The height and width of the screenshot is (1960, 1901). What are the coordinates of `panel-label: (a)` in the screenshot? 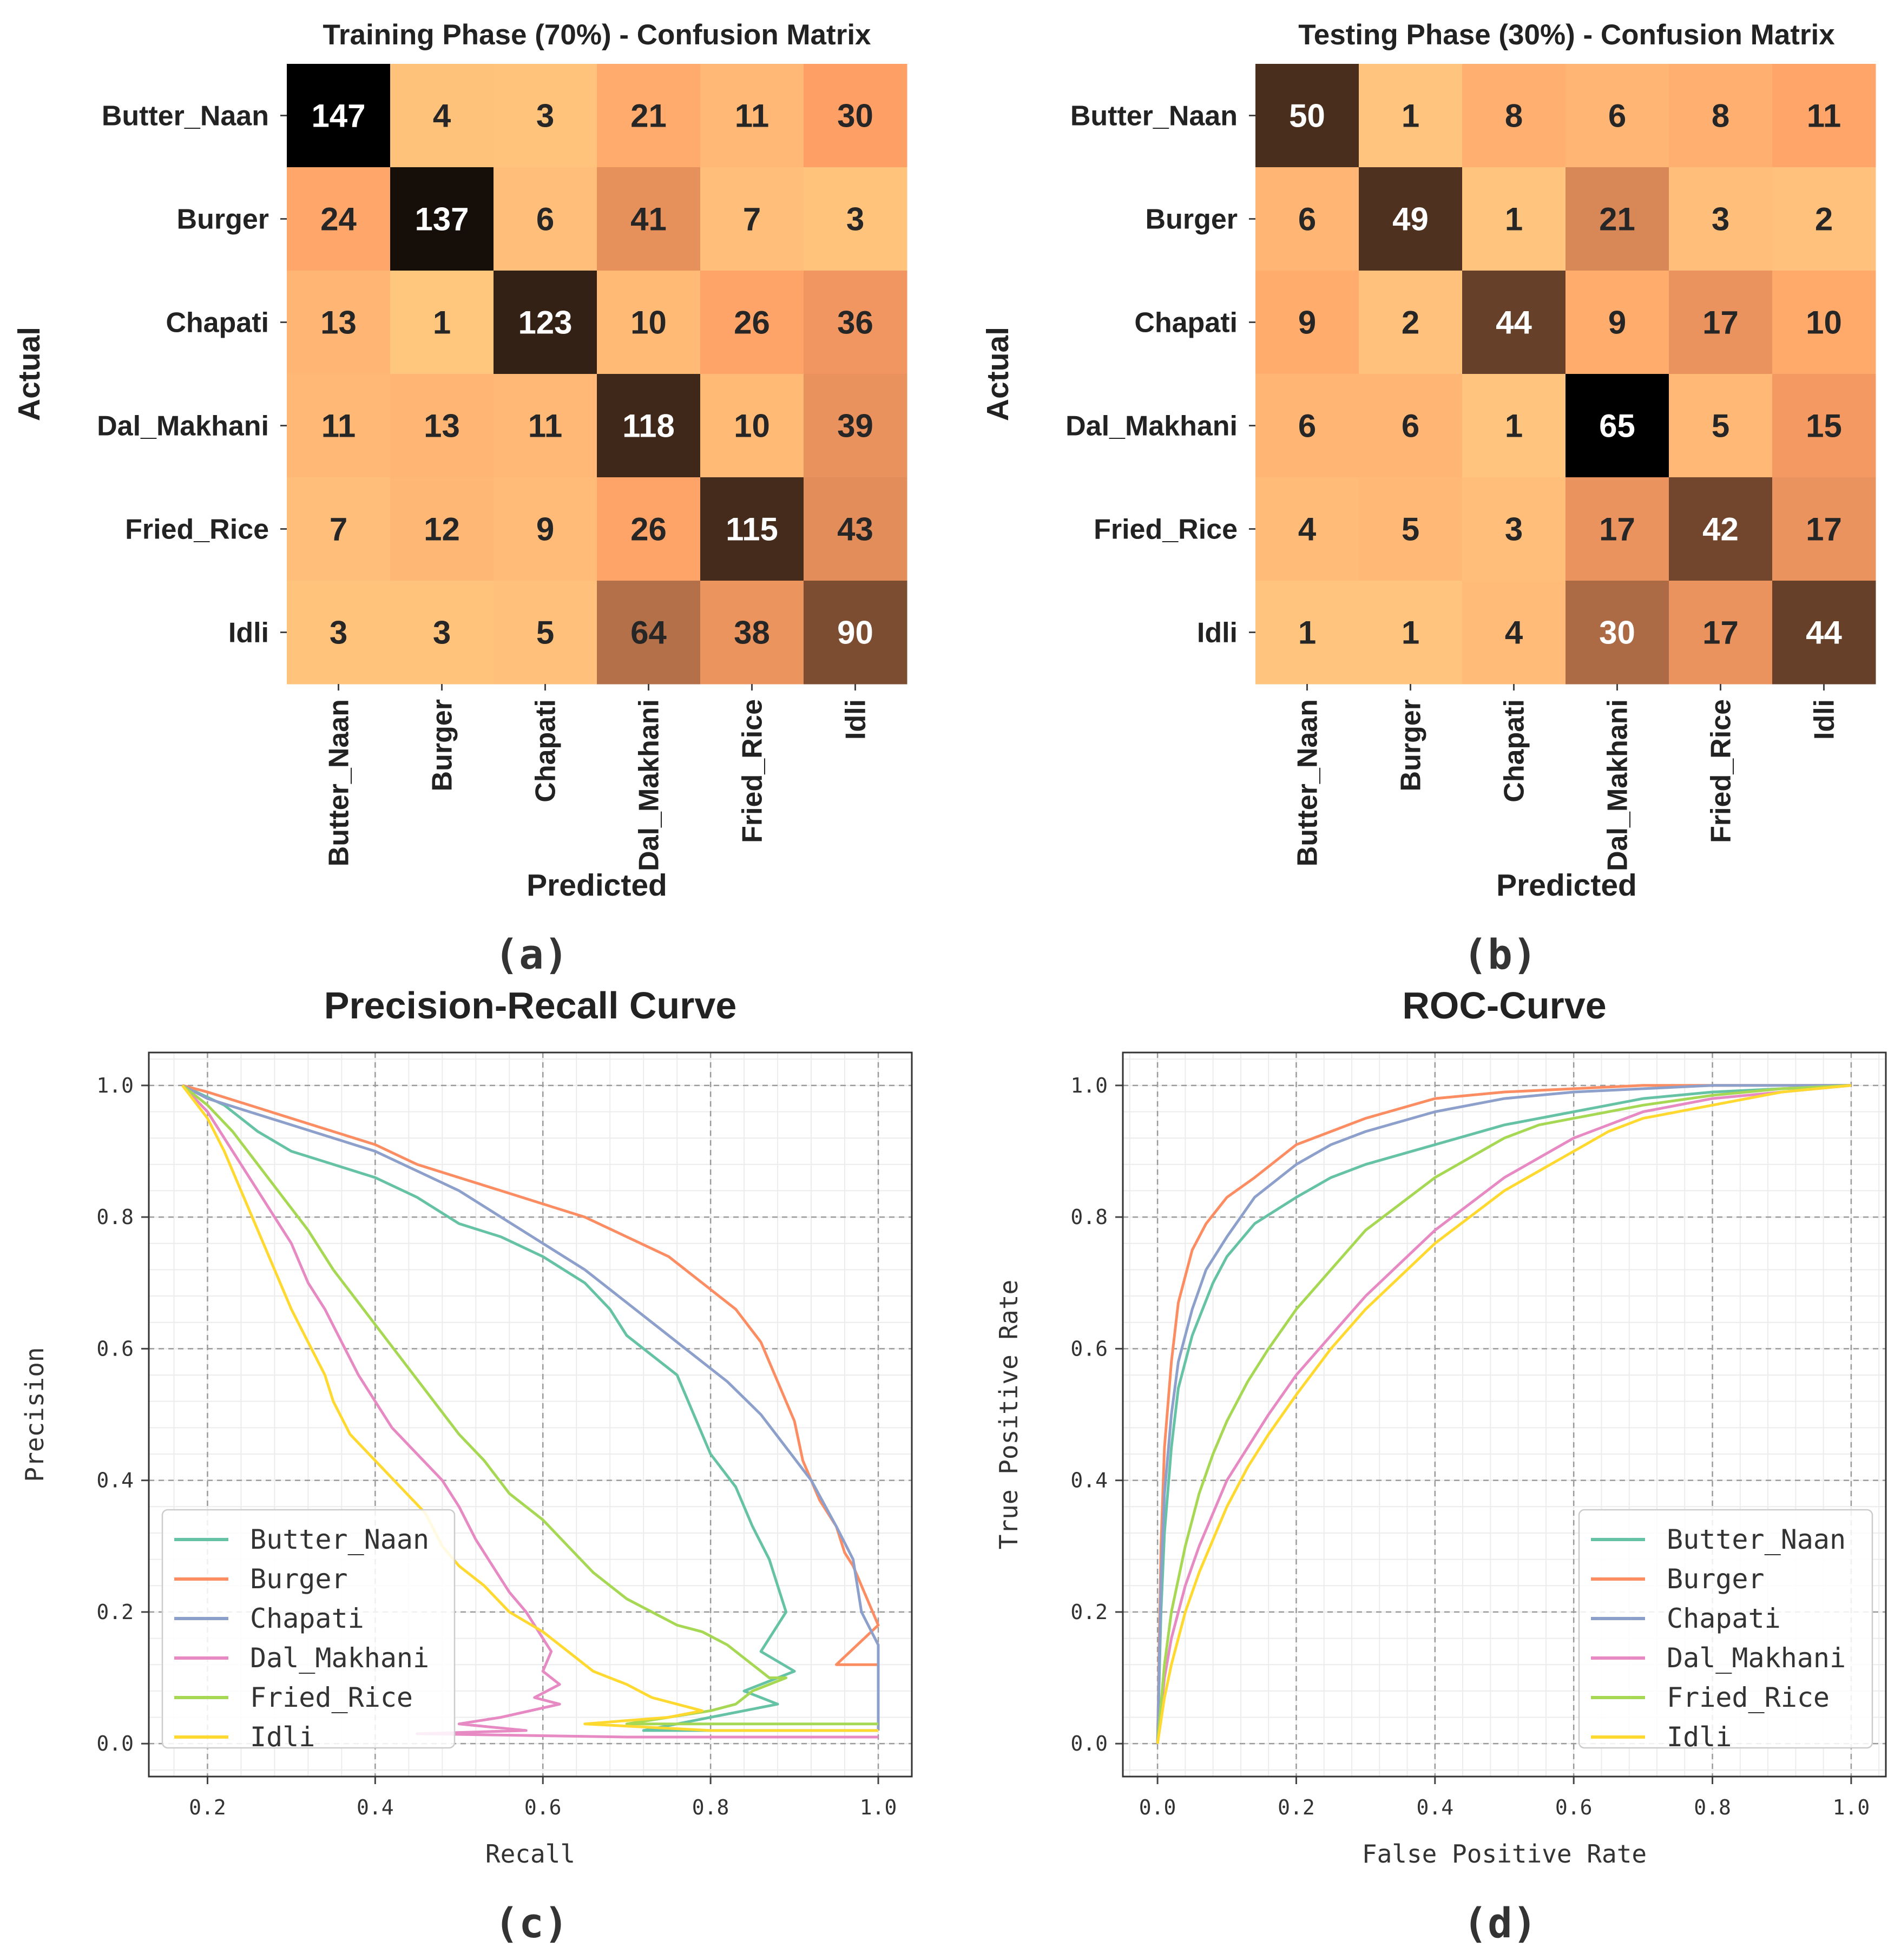 It's located at (531, 954).